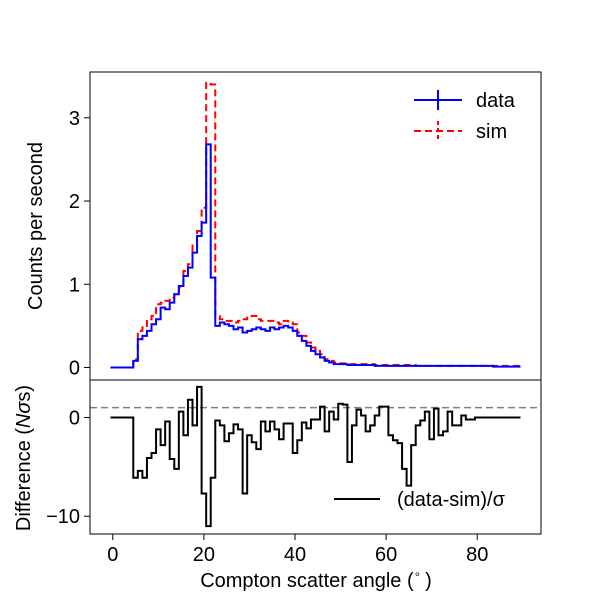 Image resolution: width=600 pixels, height=600 pixels. I want to click on legend-difference-label: (data-sim)/σ, so click(451, 500).